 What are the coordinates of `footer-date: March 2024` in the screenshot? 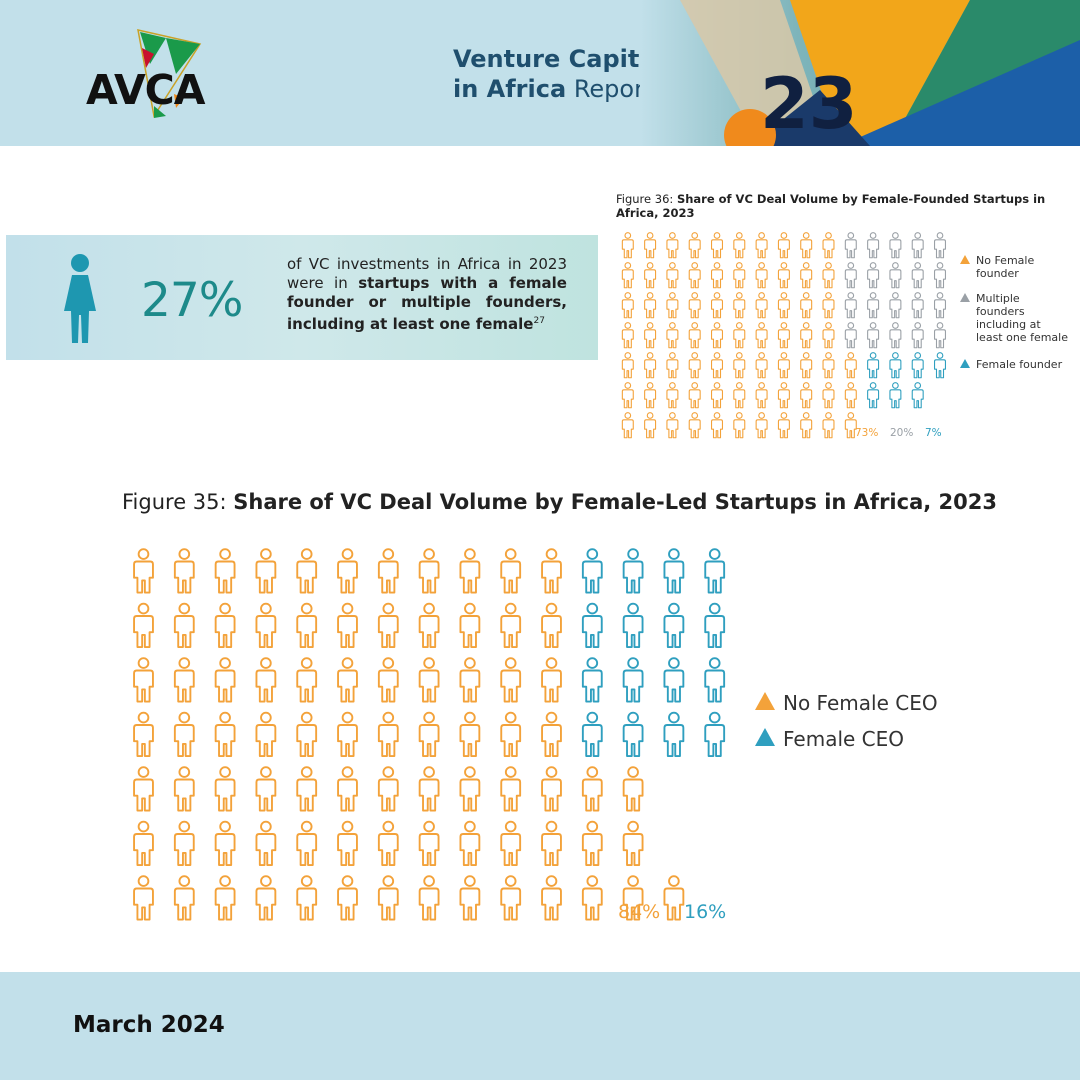 It's located at (149, 1025).